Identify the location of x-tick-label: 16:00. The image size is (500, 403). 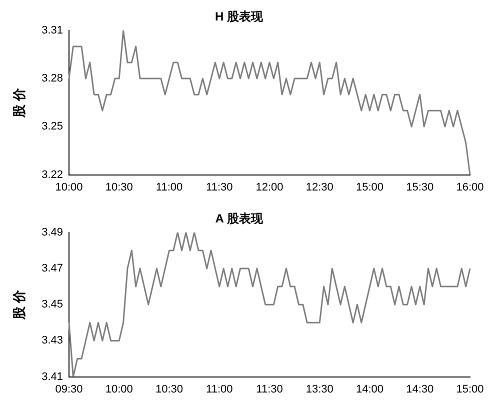
(470, 187).